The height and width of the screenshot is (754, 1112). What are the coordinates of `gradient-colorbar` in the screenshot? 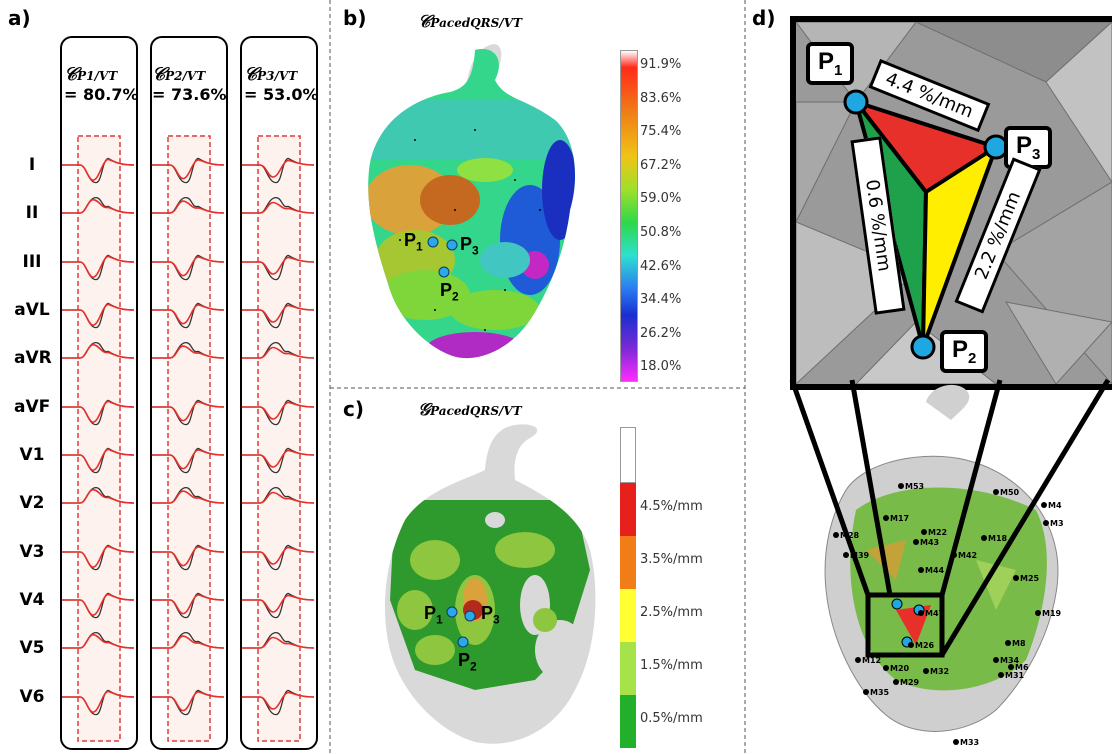 It's located at (628, 587).